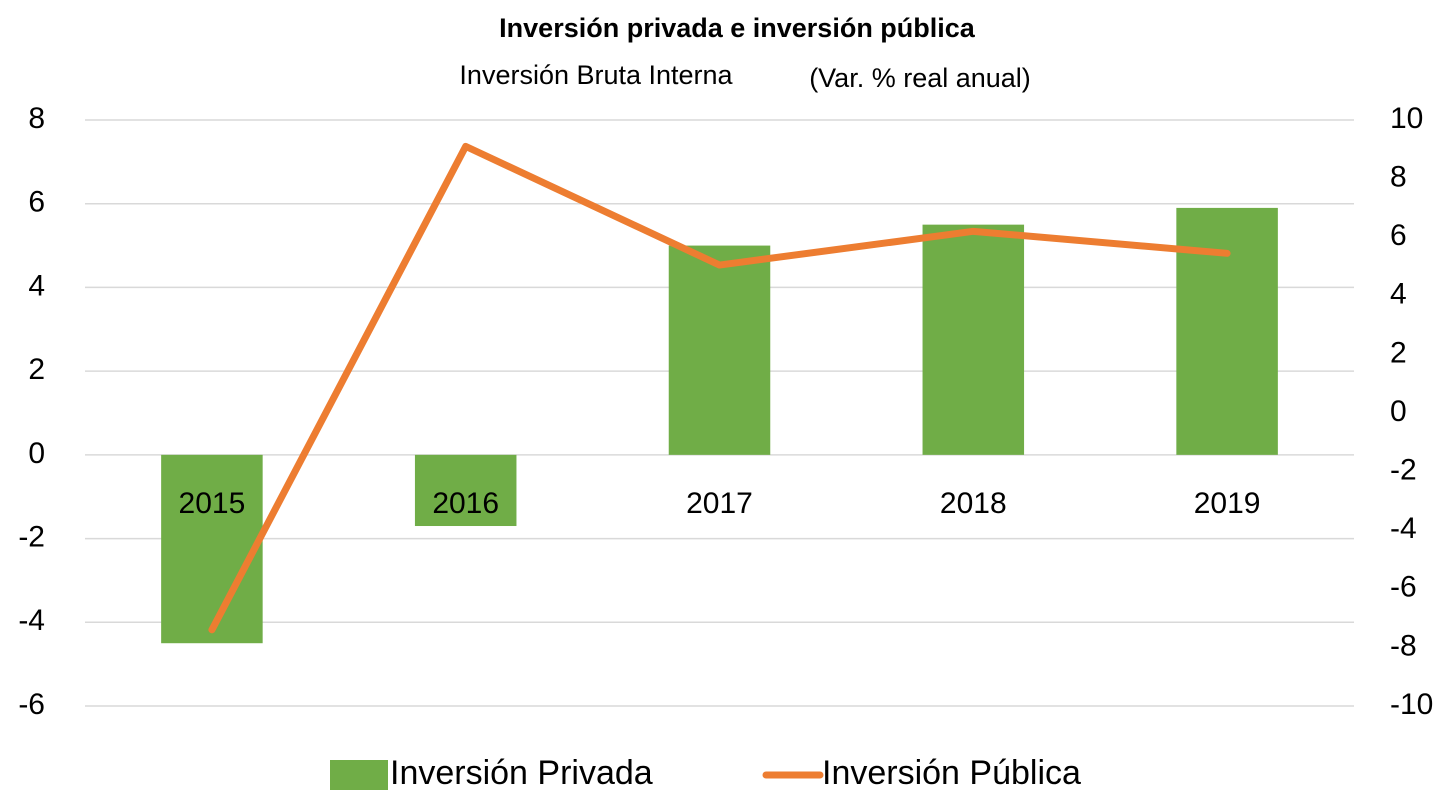  Describe the element at coordinates (465, 503) in the screenshot. I see `x-tick-label: 2016` at that location.